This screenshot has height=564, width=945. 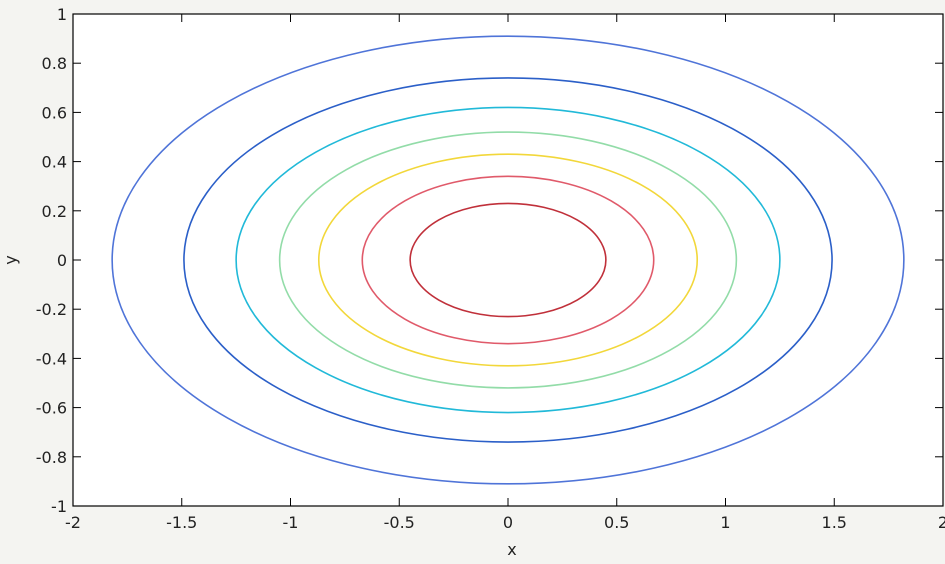 I want to click on x-tick-label: 1.5, so click(x=834, y=522).